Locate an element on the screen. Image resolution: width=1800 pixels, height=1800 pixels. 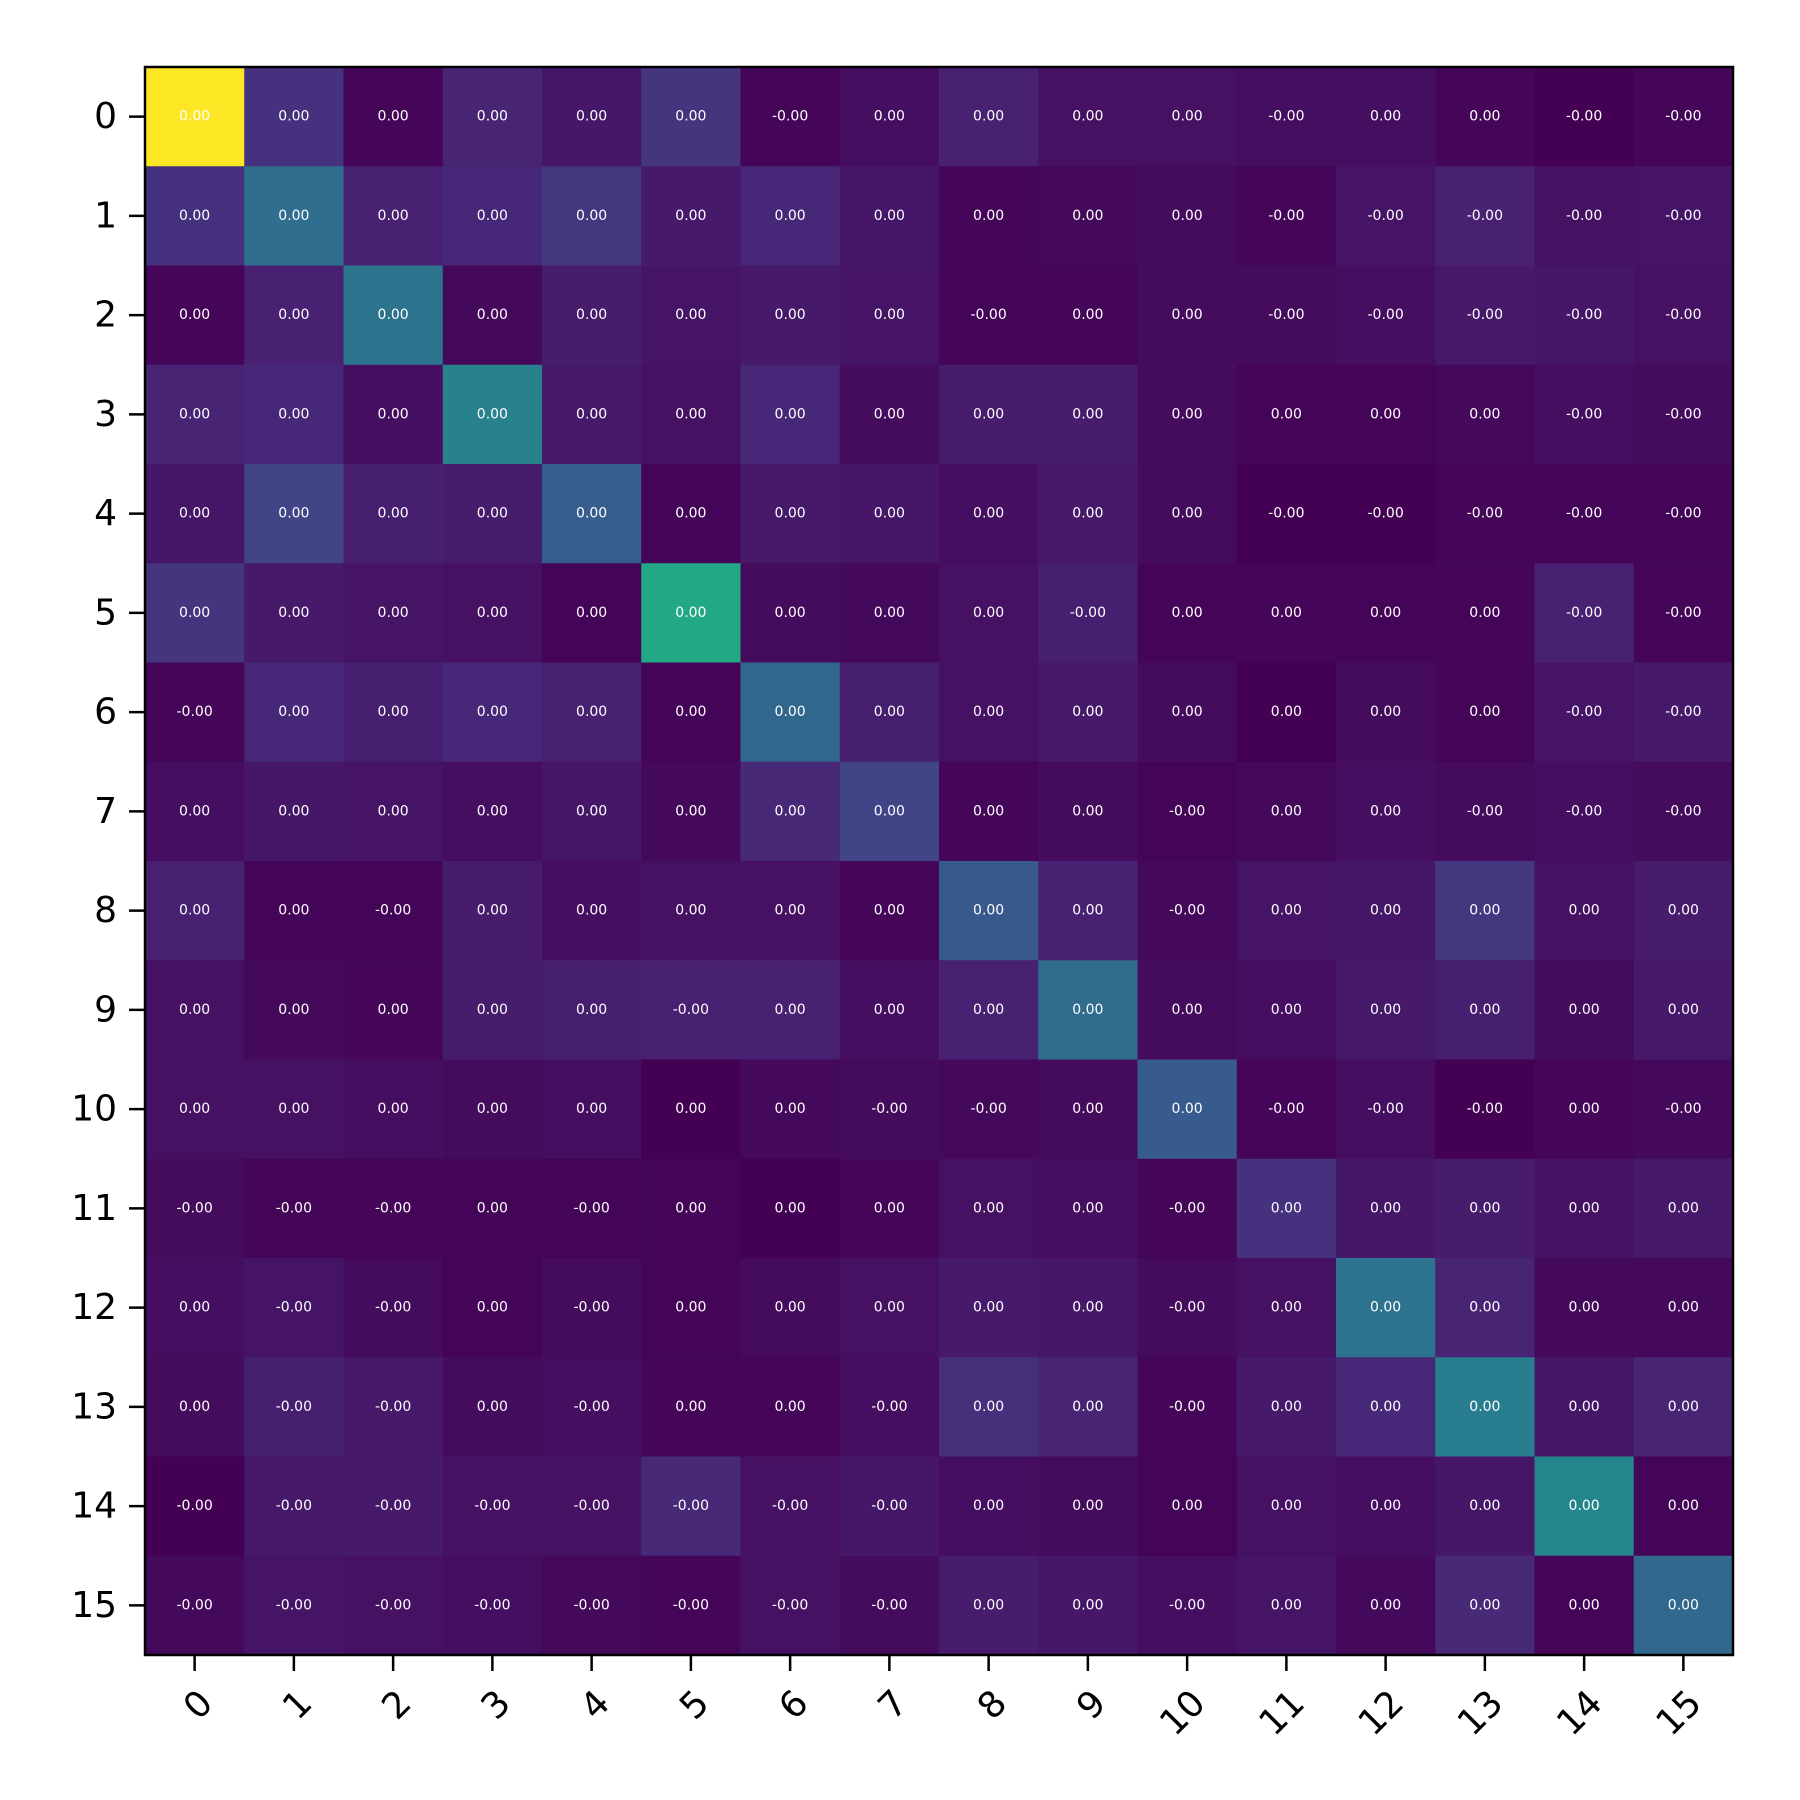
x-tick-label: 0 is located at coordinates (198, 1705).